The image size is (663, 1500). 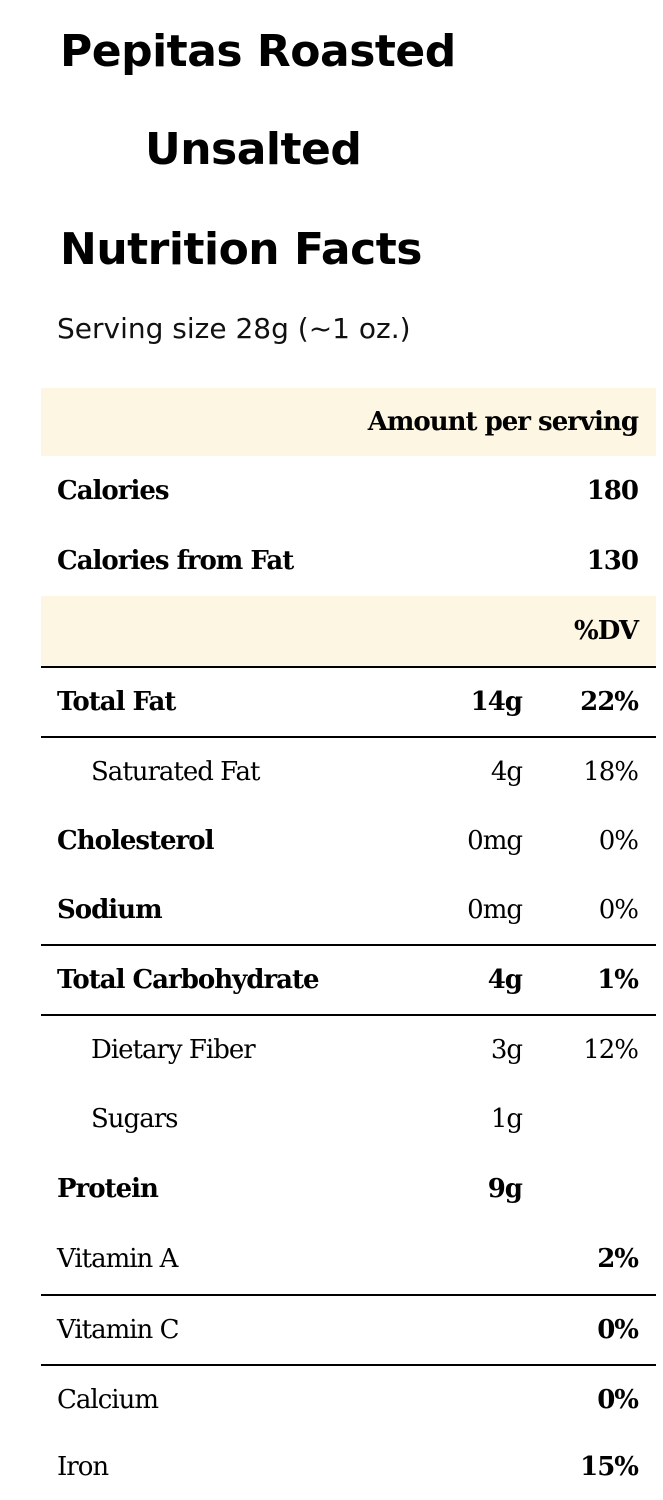 What do you see at coordinates (618, 980) in the screenshot?
I see `nutrient-dv: 1%` at bounding box center [618, 980].